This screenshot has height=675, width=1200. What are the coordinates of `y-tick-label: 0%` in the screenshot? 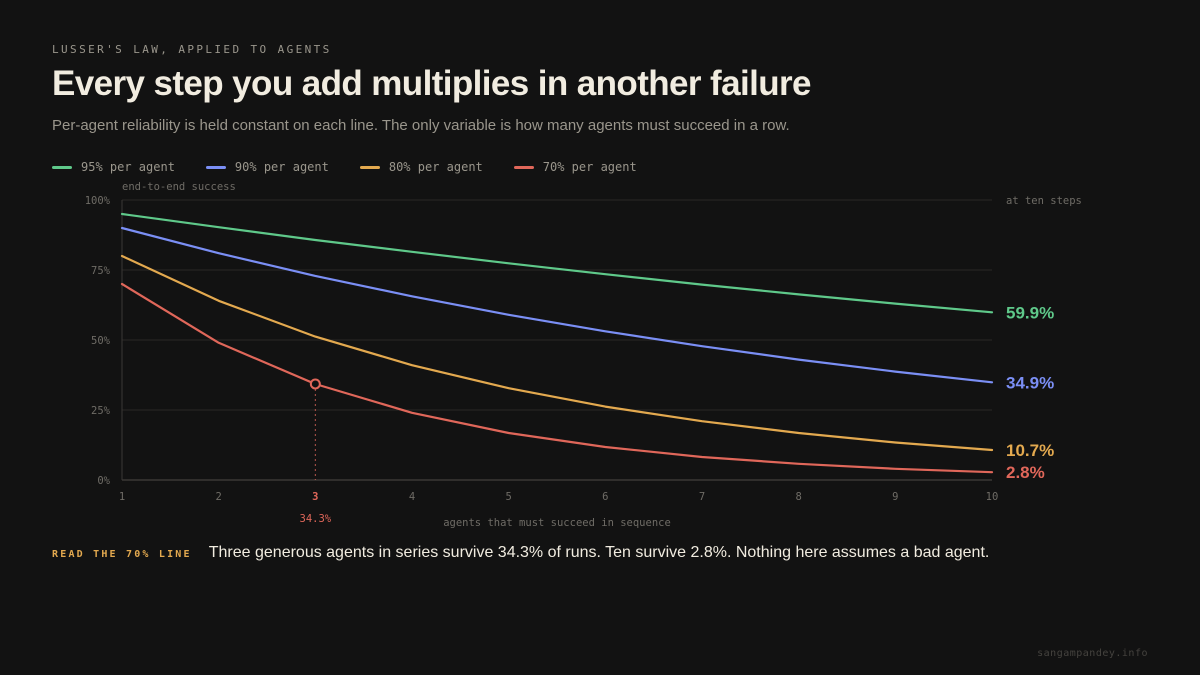 It's located at (103, 481).